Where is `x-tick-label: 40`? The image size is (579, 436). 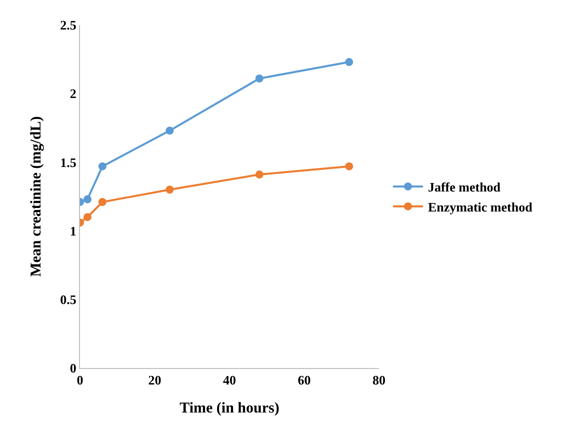 x-tick-label: 40 is located at coordinates (229, 380).